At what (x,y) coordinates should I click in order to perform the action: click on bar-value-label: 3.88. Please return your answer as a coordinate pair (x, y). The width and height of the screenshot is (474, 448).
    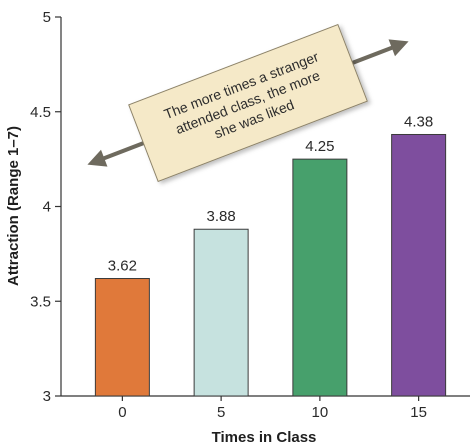
    Looking at the image, I should click on (221, 216).